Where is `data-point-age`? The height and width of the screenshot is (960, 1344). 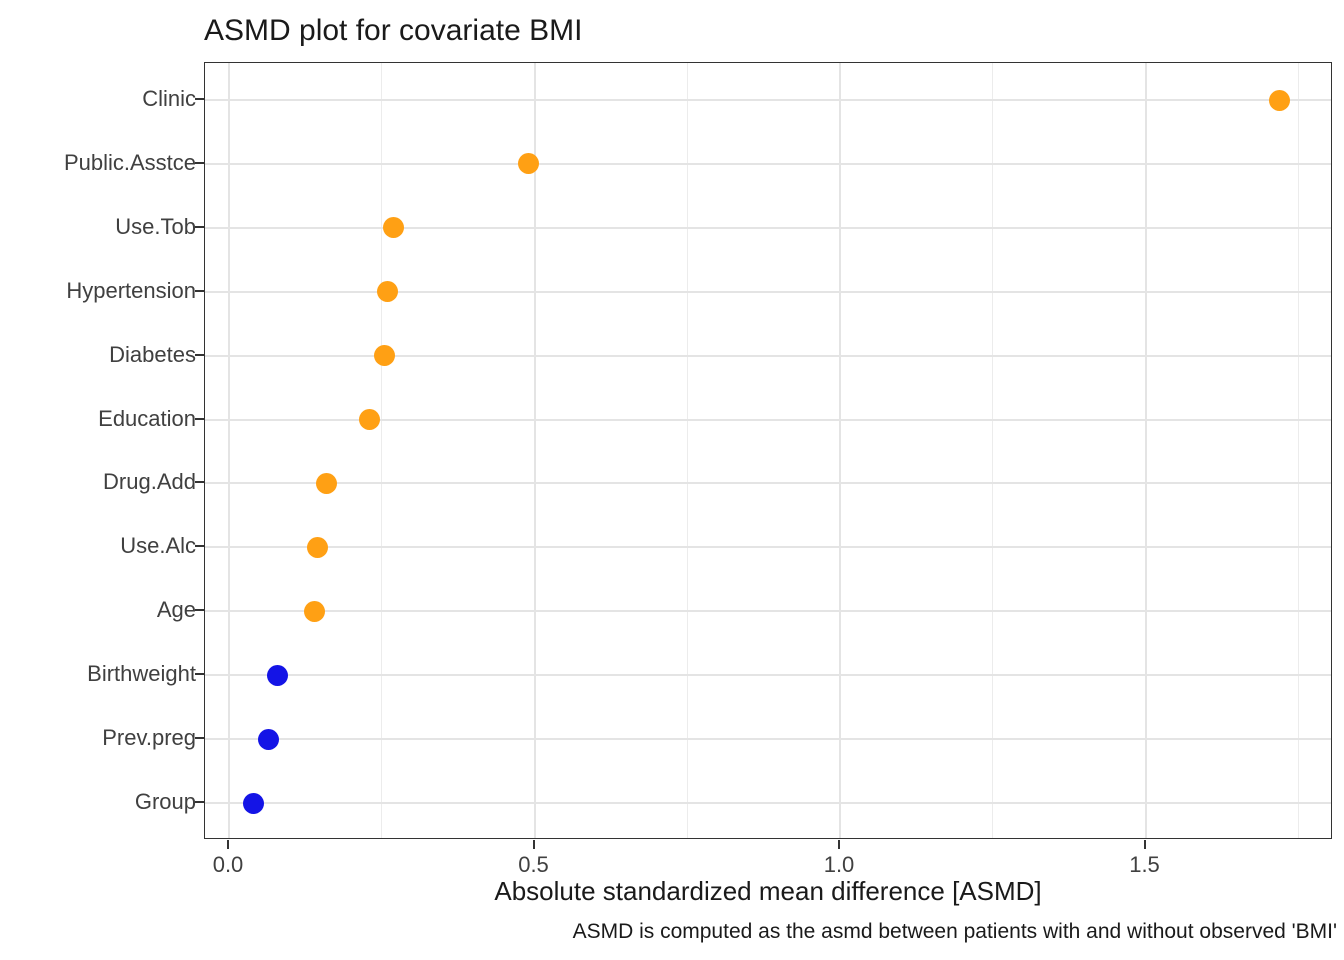
data-point-age is located at coordinates (315, 611).